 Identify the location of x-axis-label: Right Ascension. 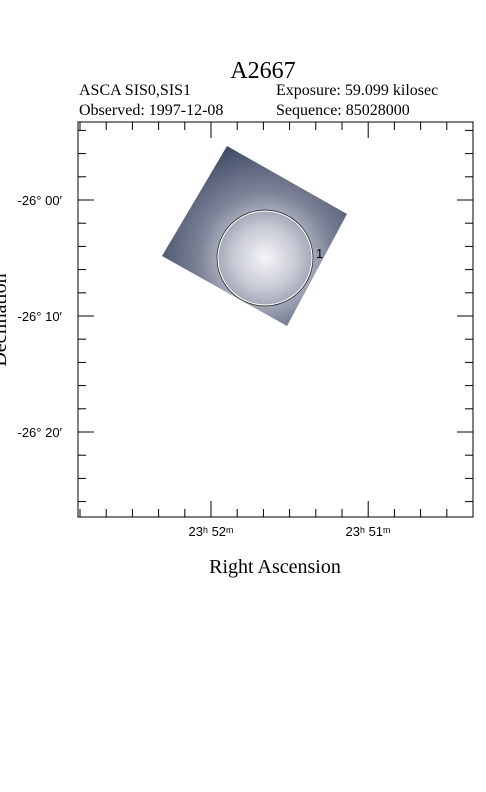
(275, 567).